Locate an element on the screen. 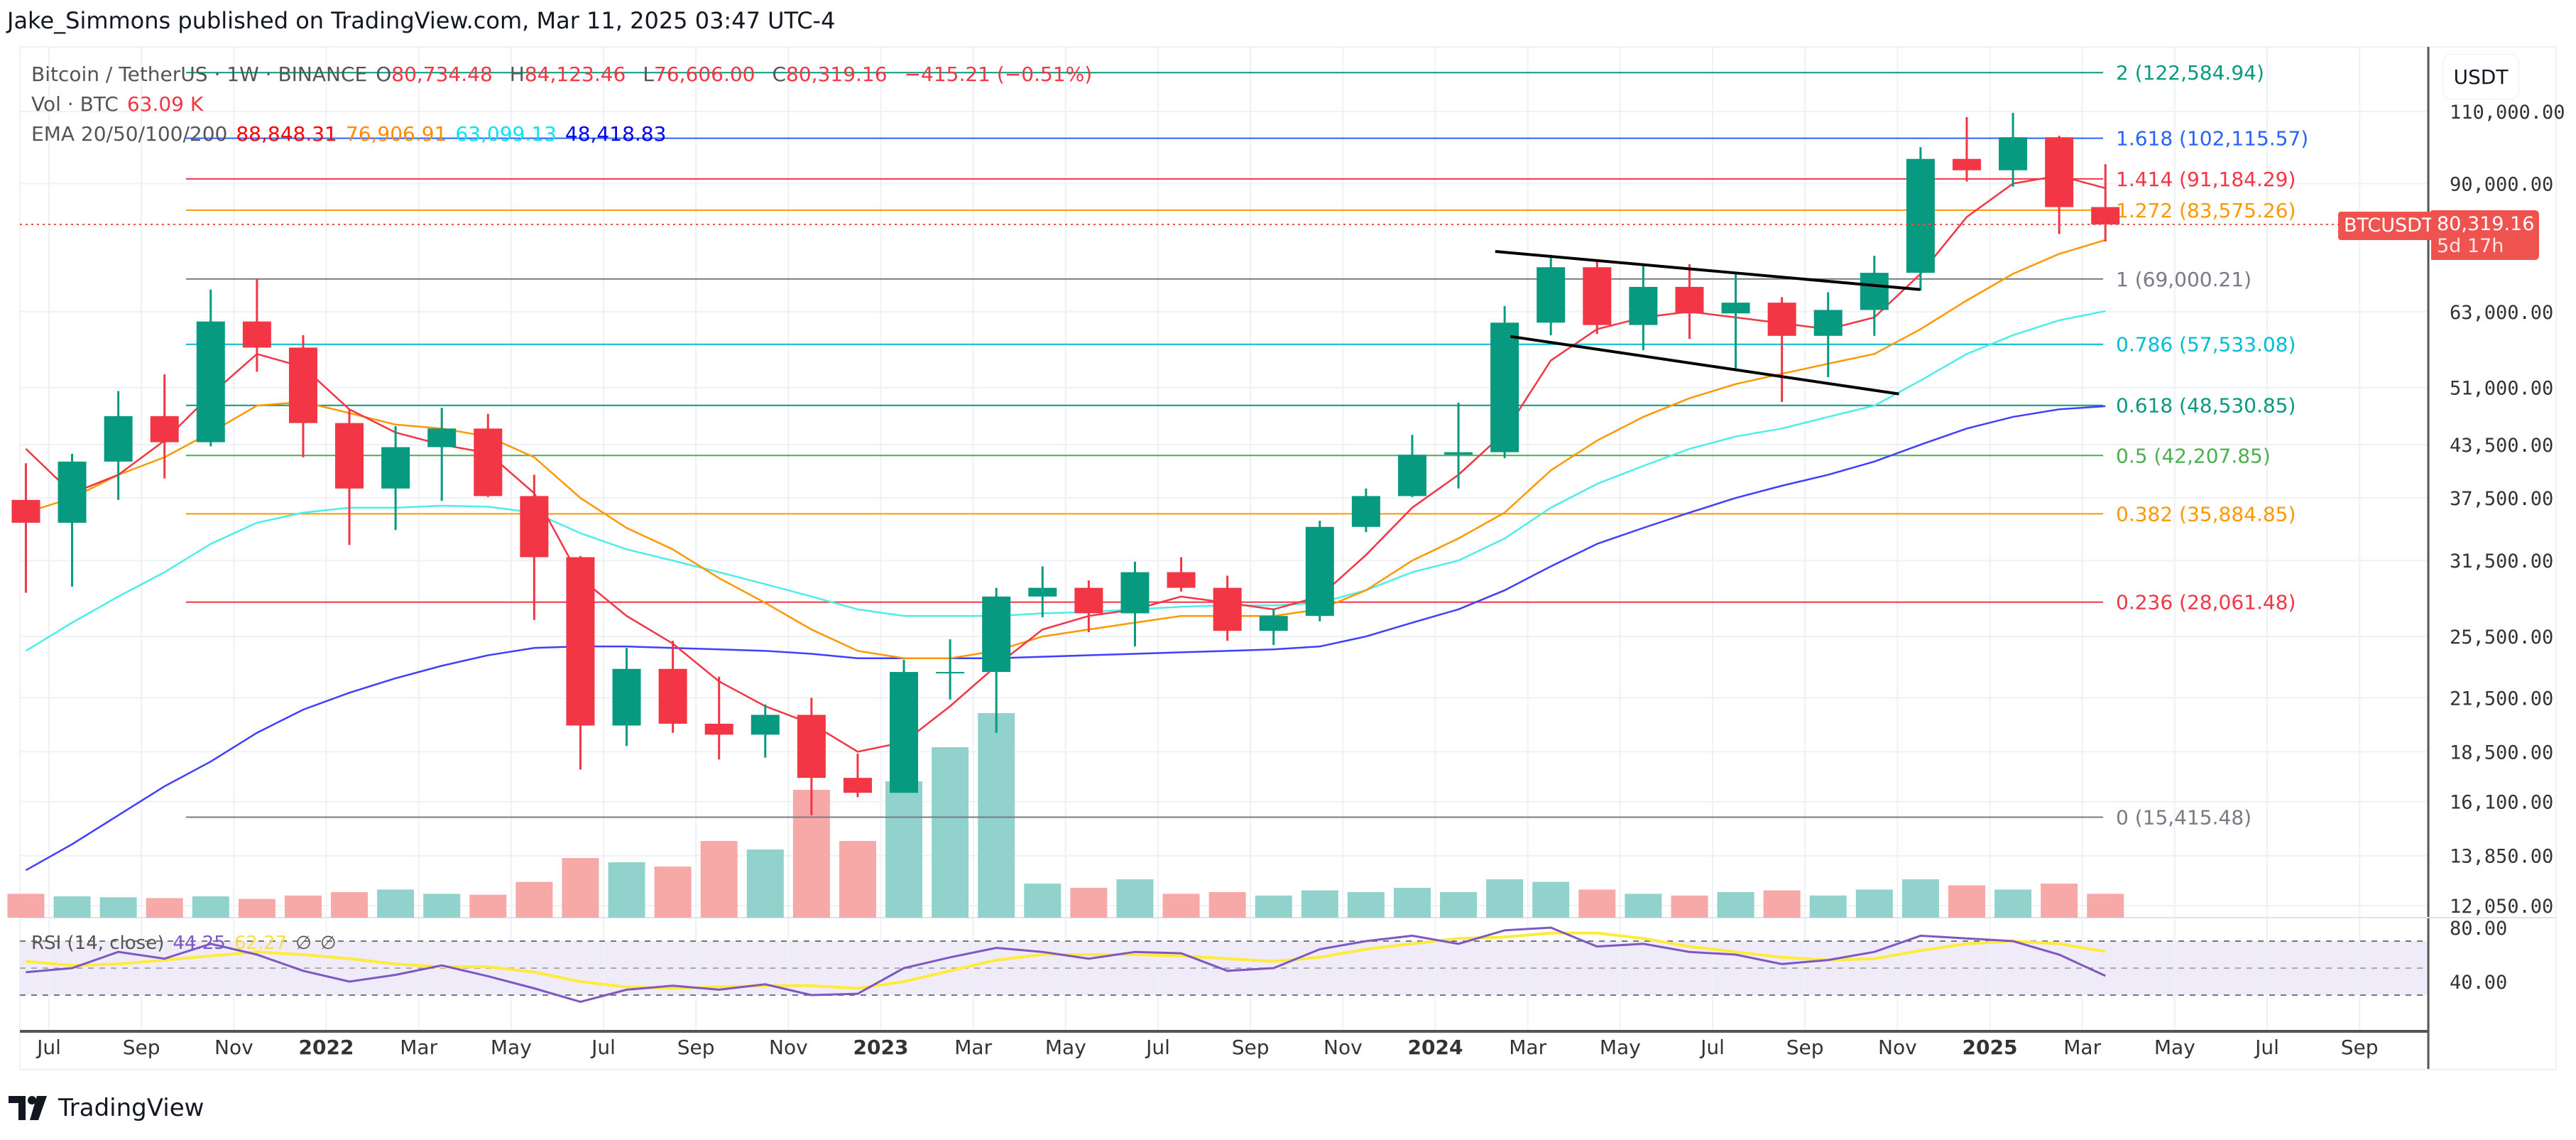  time-tick-label: 2023 is located at coordinates (881, 1047).